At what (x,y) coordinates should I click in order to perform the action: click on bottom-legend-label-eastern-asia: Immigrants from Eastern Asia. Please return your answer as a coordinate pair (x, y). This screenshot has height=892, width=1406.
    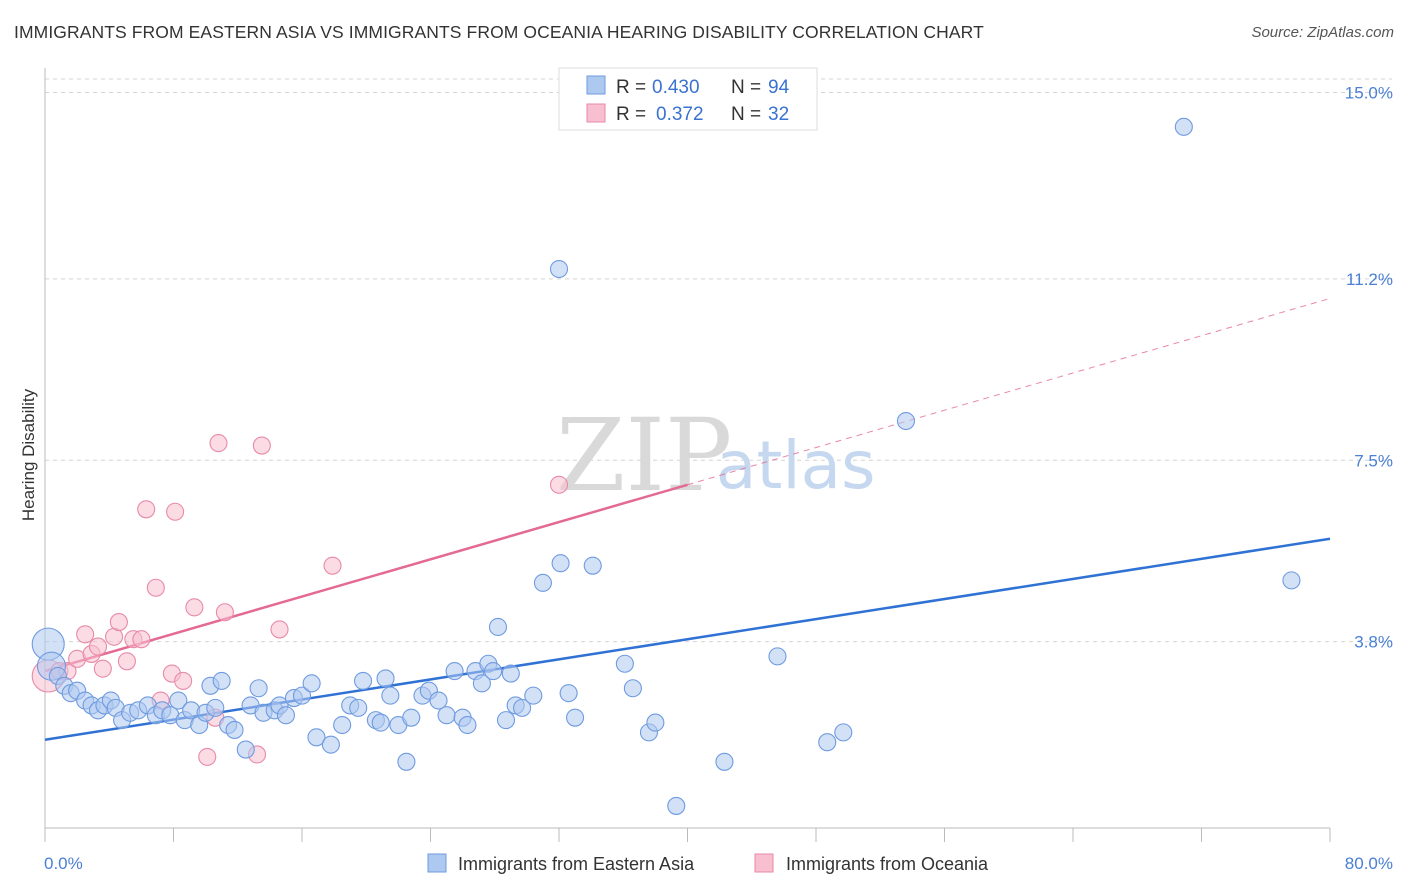
    Looking at the image, I should click on (576, 864).